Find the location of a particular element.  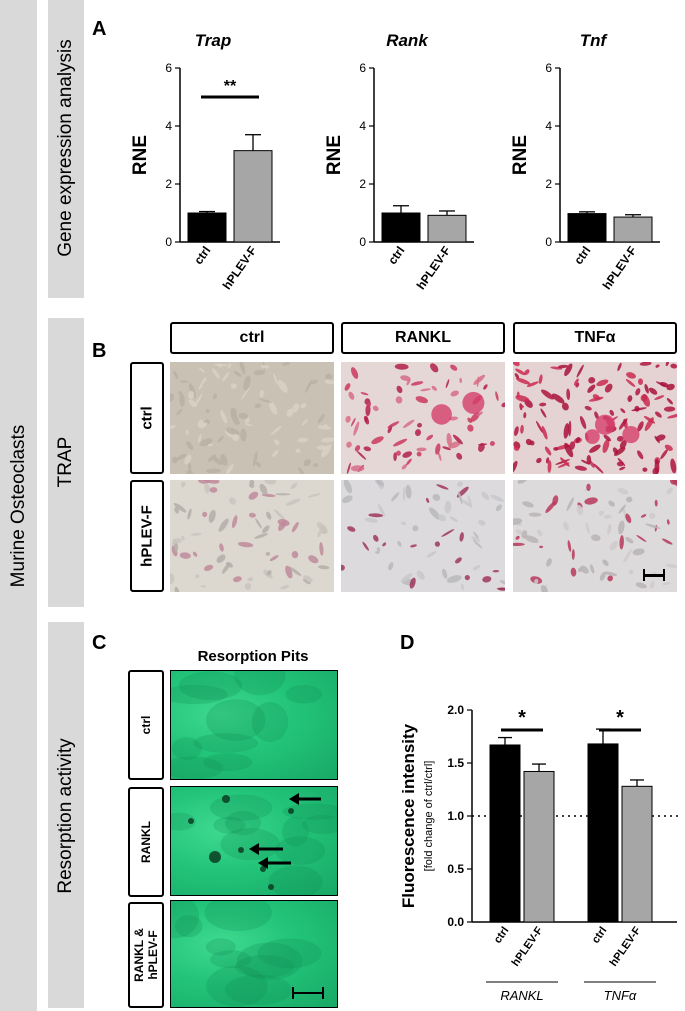

x-tick-label: ctrl is located at coordinates (600, 935).